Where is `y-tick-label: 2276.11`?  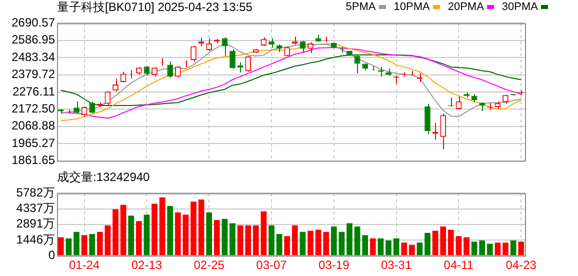 y-tick-label: 2276.11 is located at coordinates (34, 91).